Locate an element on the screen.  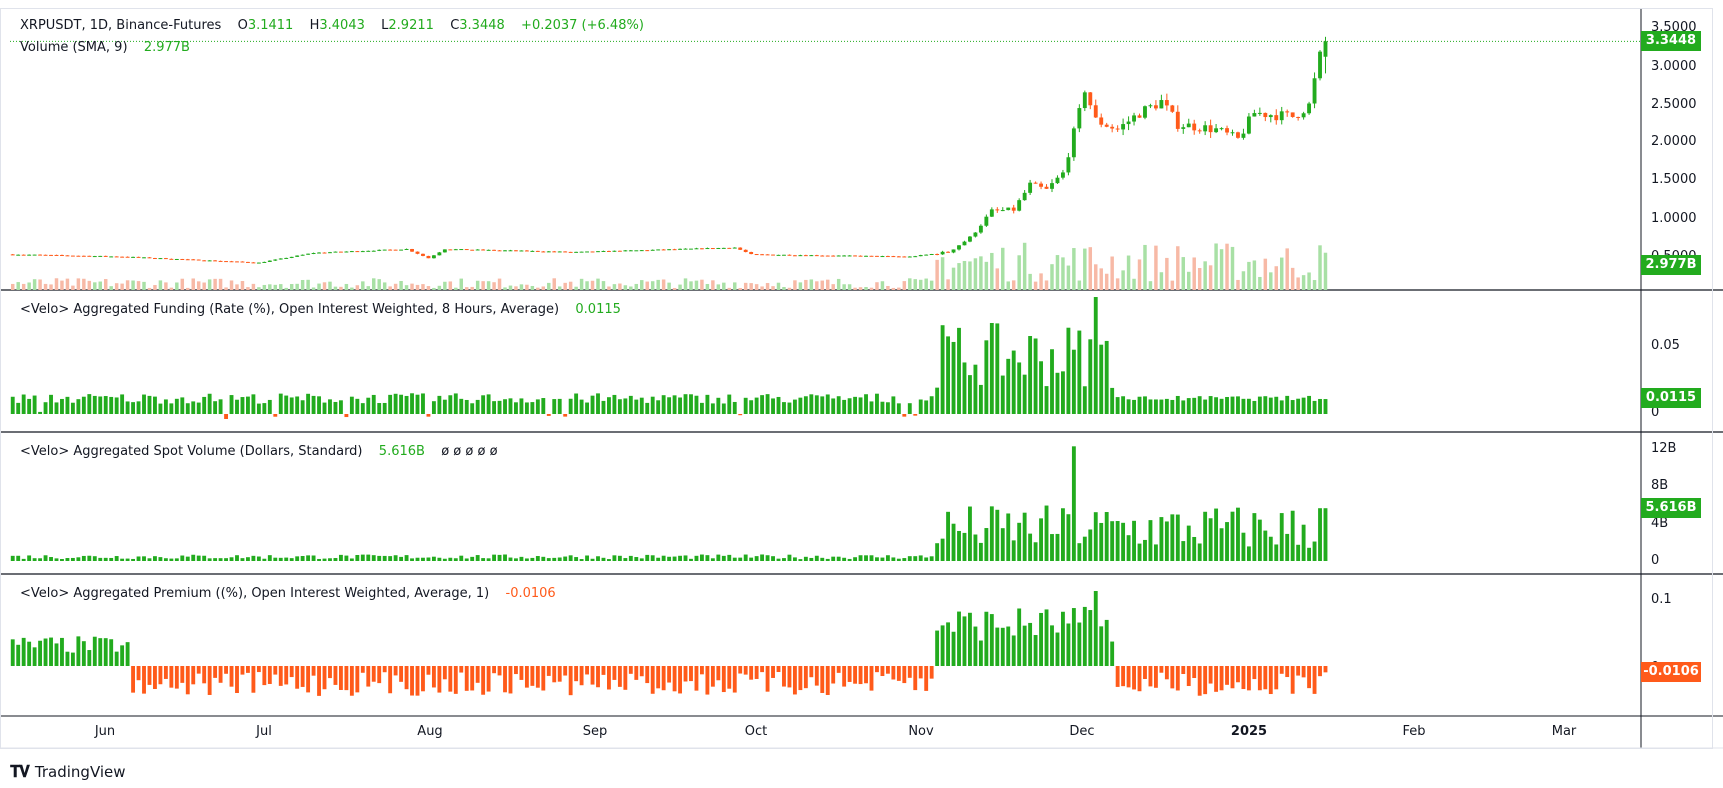
symbol-title: XRPUSDT, 1D, Binance-Futures is located at coordinates (121, 25).